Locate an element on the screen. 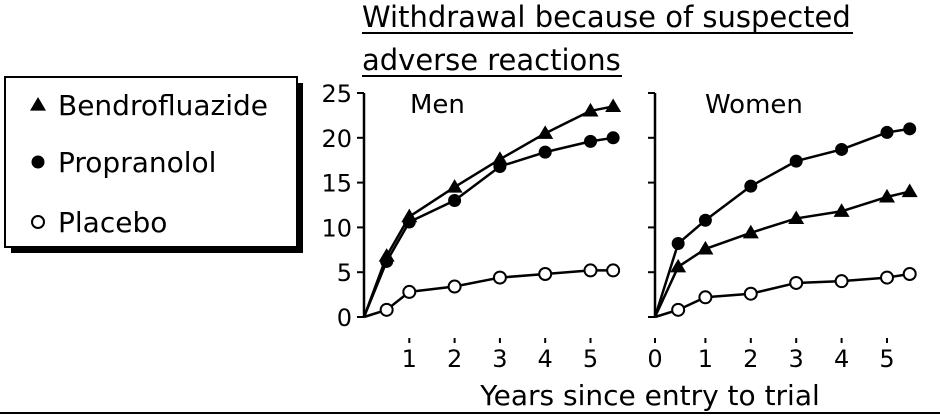 This screenshot has width=940, height=419. x-tick-label-women-5: 5 is located at coordinates (886, 359).